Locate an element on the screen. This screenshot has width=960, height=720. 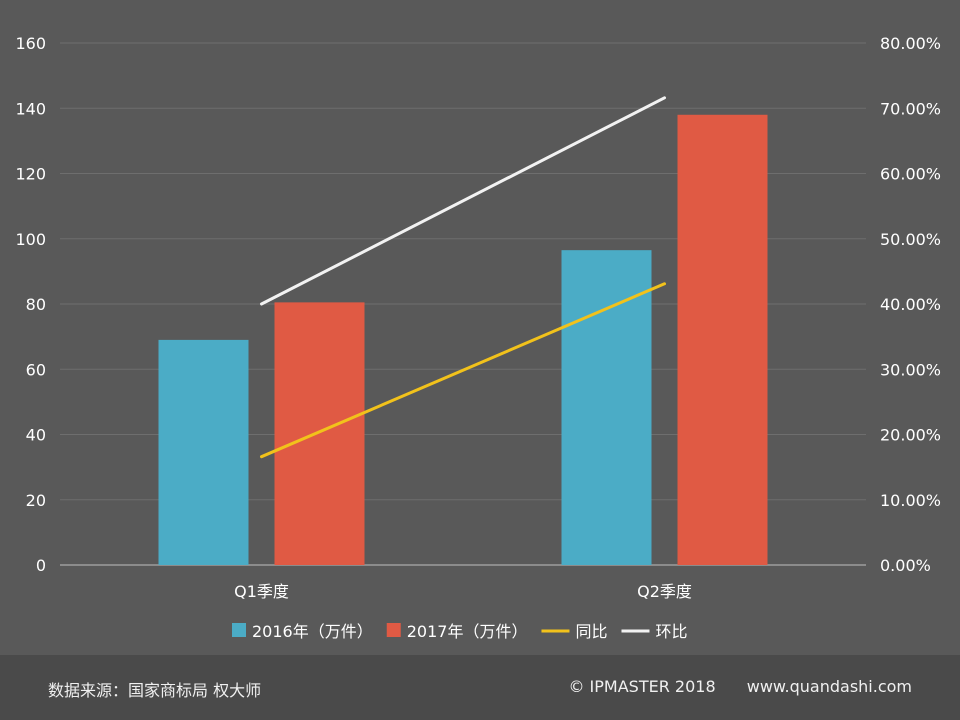
y-tick-label: 60 is located at coordinates (36, 369).